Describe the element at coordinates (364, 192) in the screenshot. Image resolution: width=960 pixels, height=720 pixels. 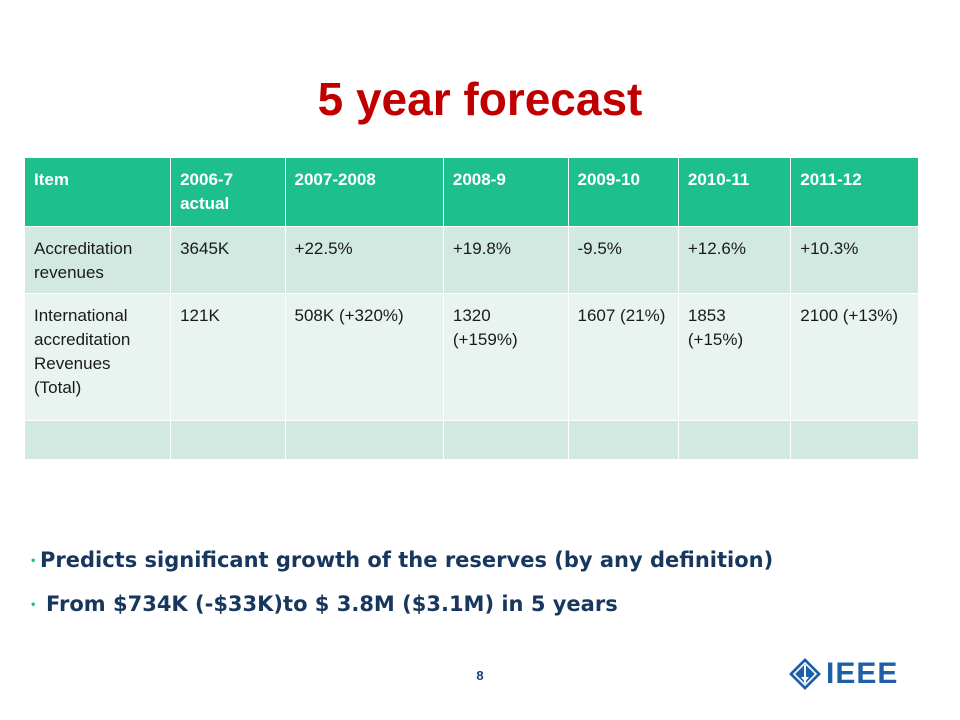
I see `table-header-cell: 2007-2008` at that location.